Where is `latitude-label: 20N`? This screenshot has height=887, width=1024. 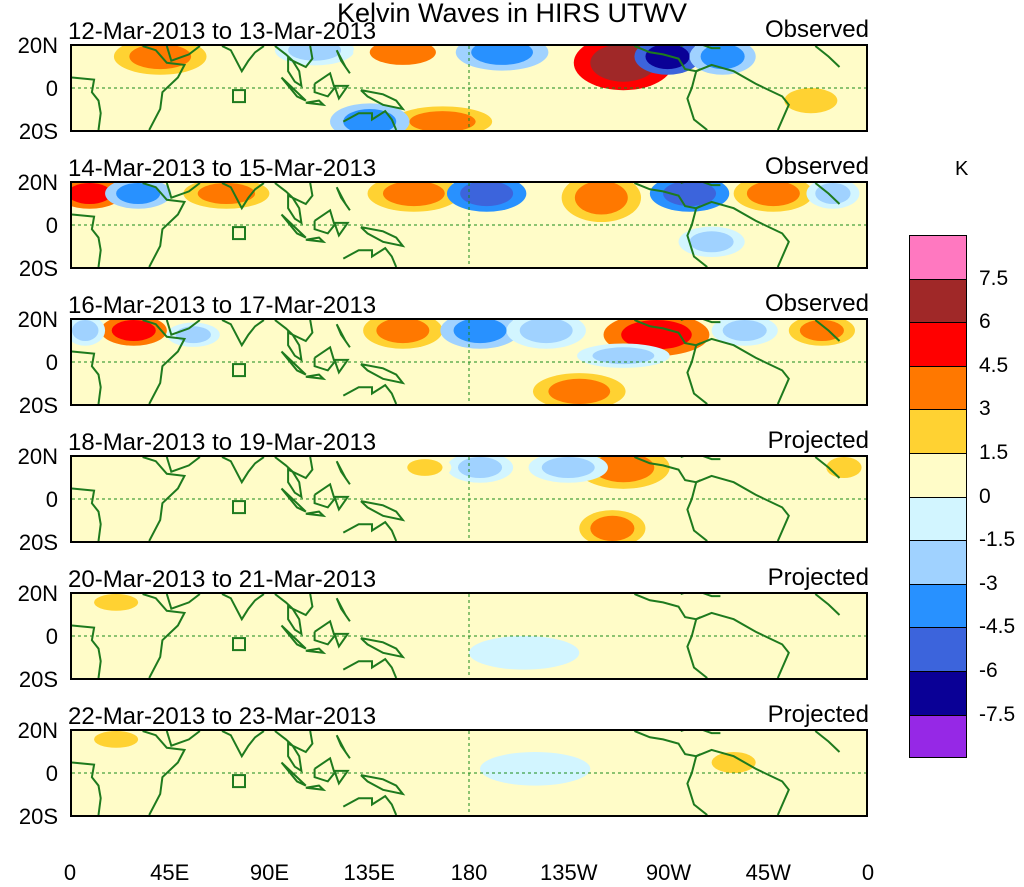 latitude-label: 20N is located at coordinates (37, 45).